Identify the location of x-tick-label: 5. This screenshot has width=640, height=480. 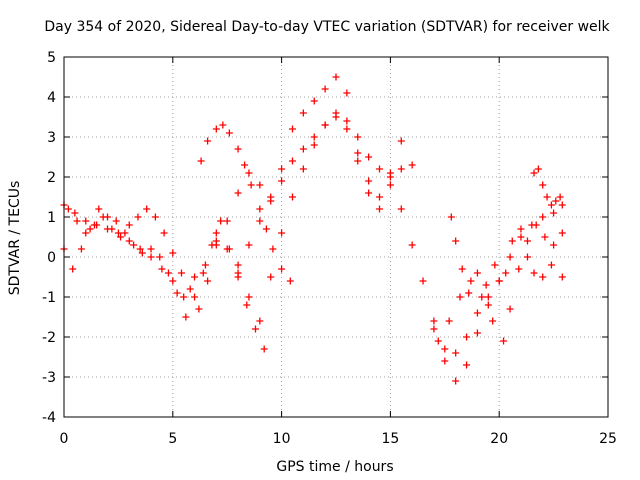
(172, 439).